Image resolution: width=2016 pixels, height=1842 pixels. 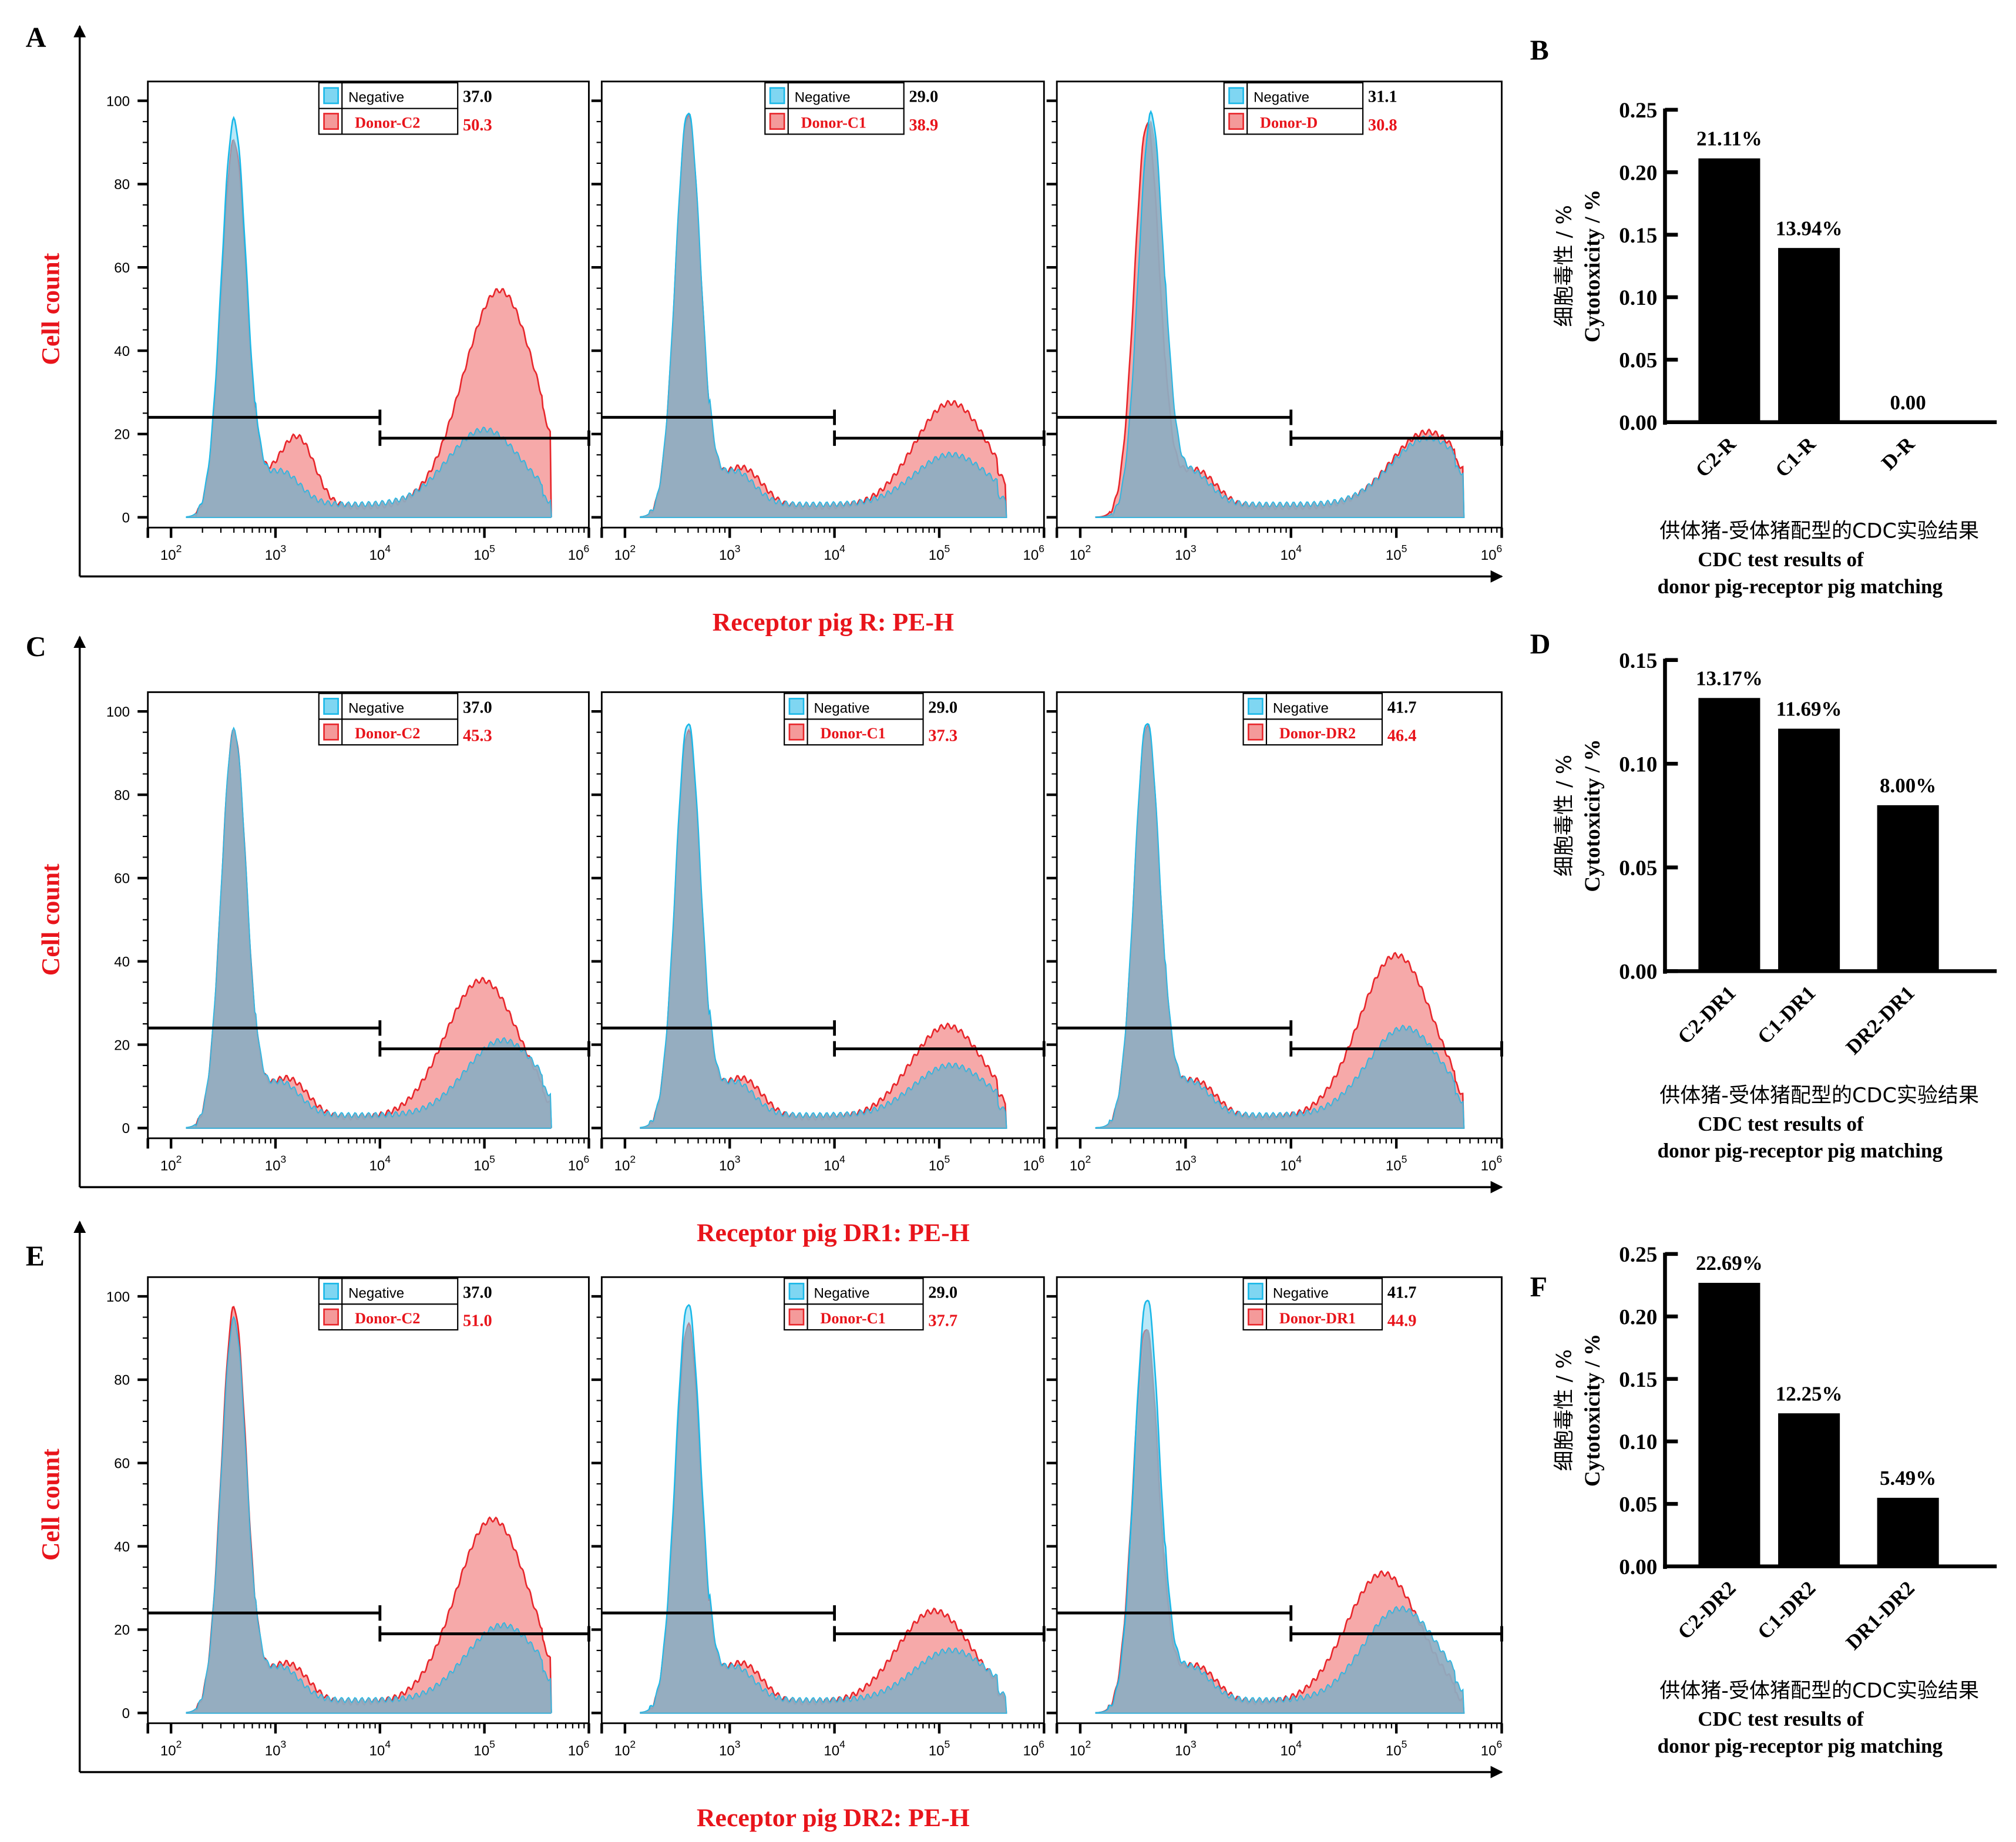 What do you see at coordinates (942, 736) in the screenshot?
I see `legend-value-donor: 37.3` at bounding box center [942, 736].